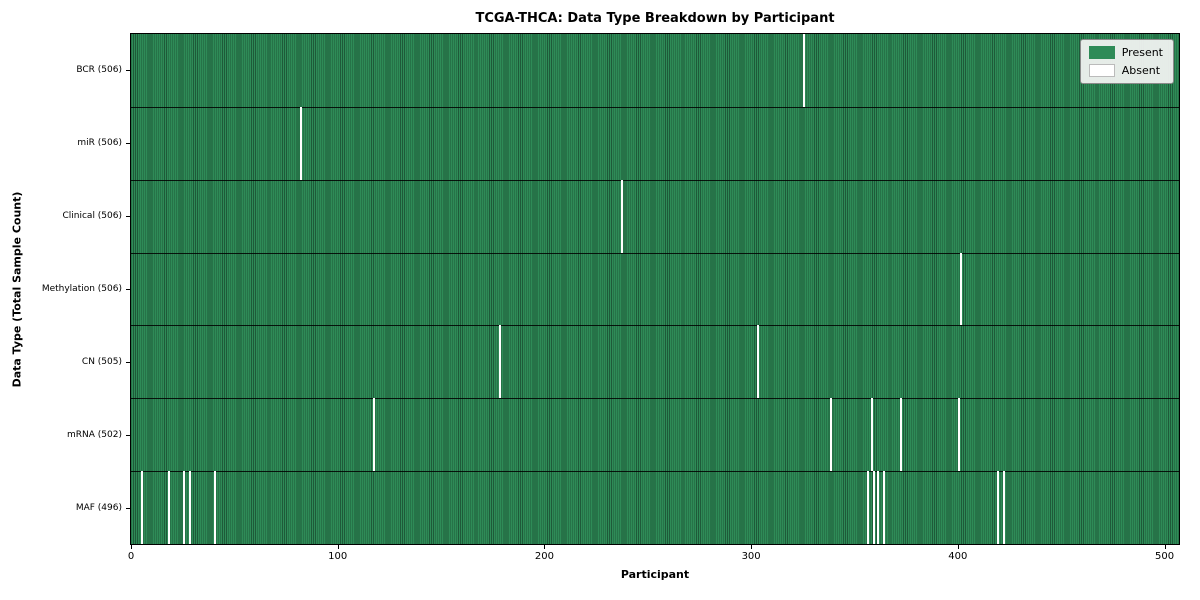 The height and width of the screenshot is (600, 1200). What do you see at coordinates (92, 216) in the screenshot?
I see `y-tick-label: Clinical (506)` at bounding box center [92, 216].